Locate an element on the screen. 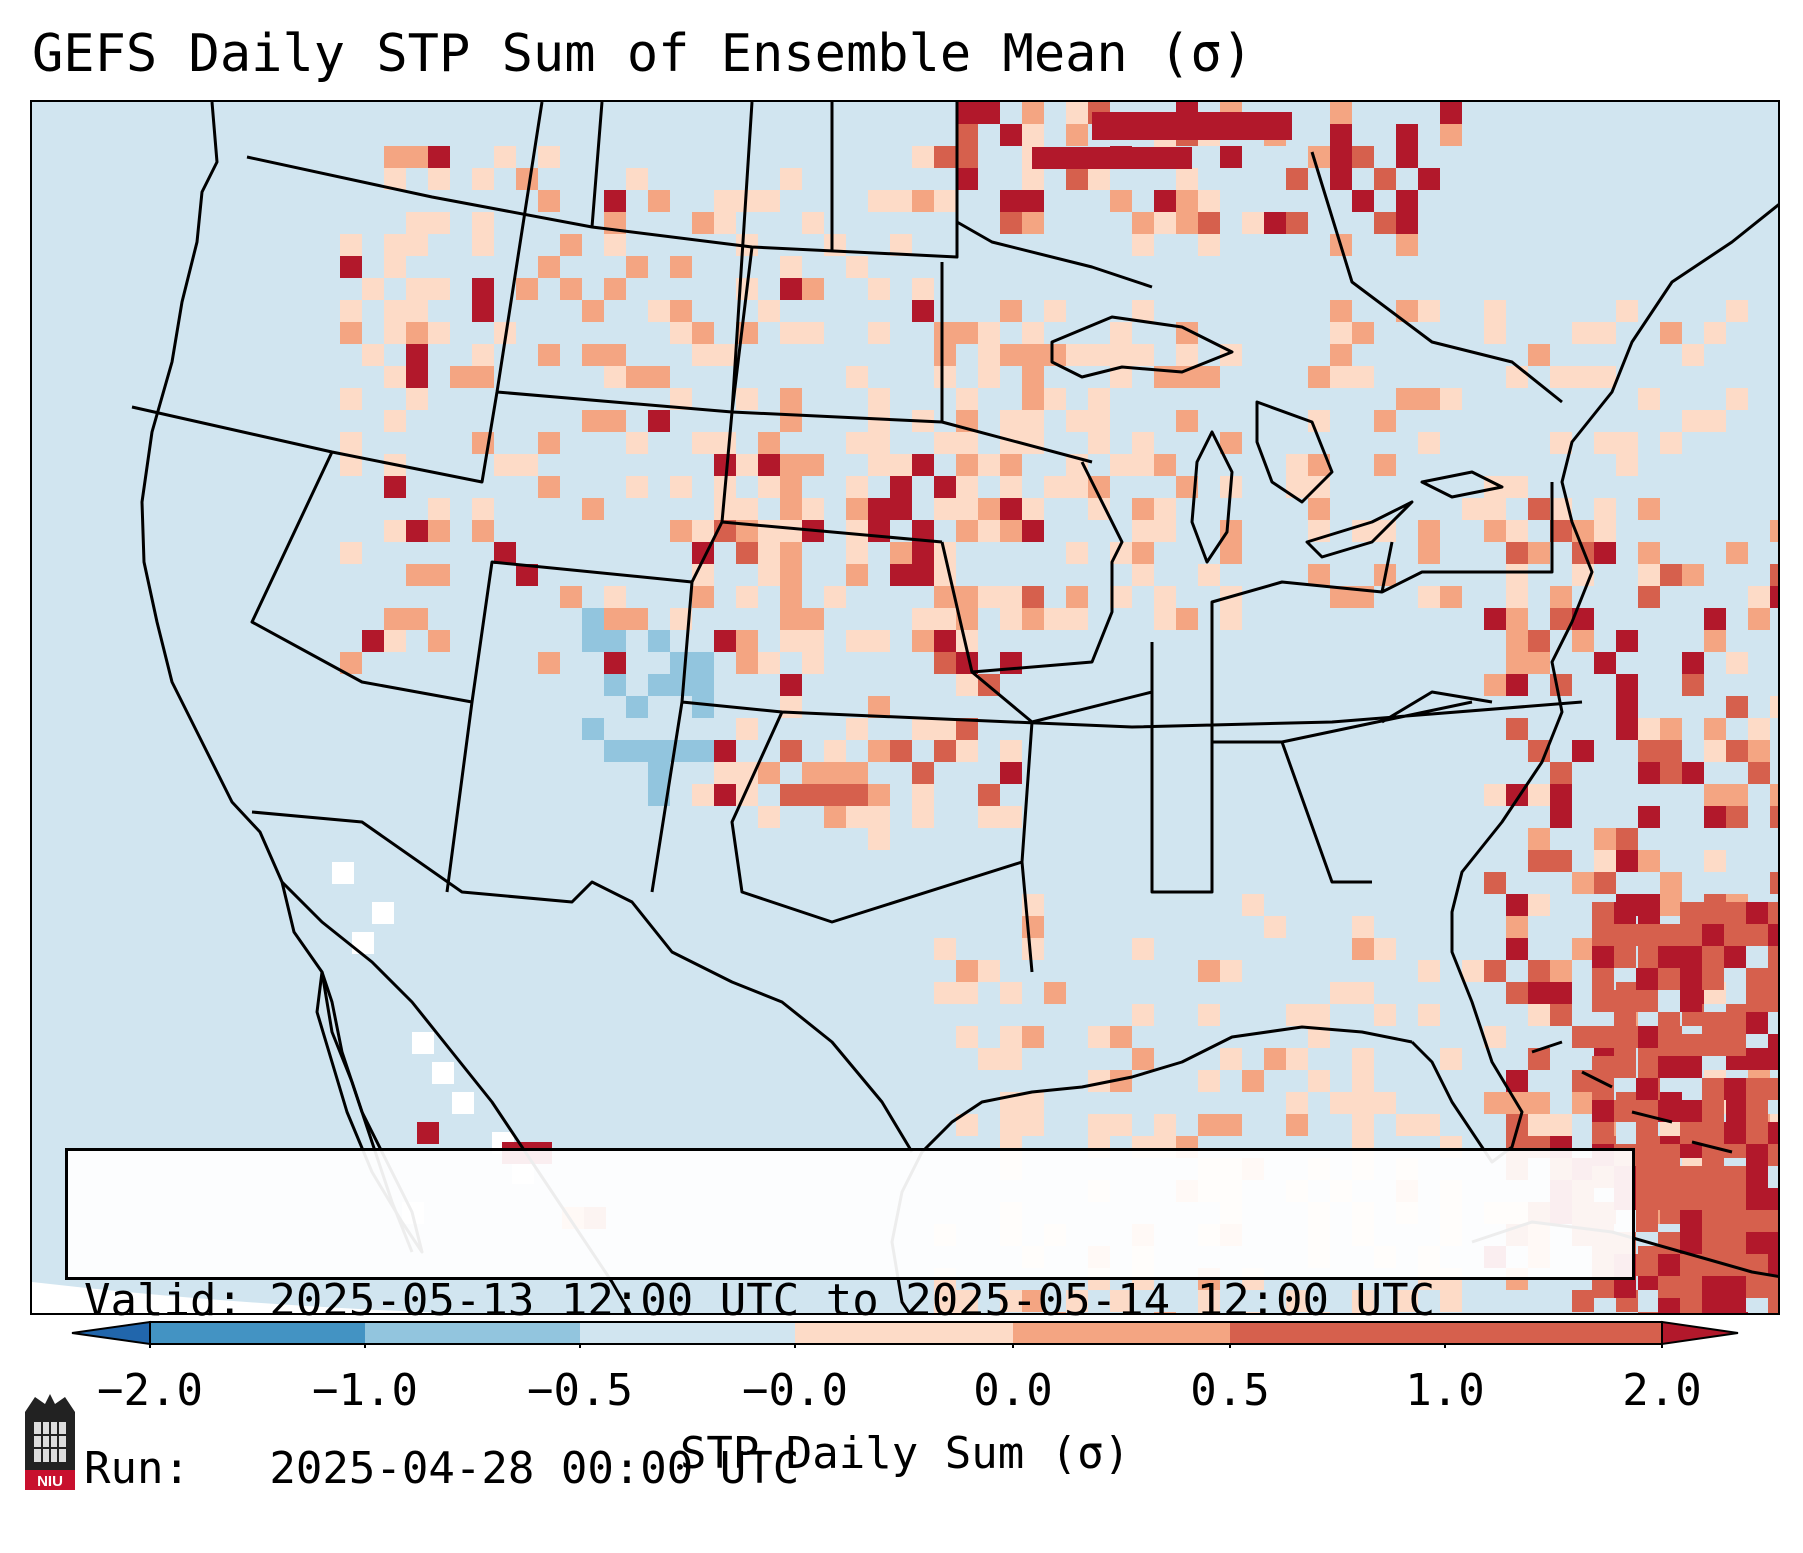 The width and height of the screenshot is (1803, 1553). colorbar-tick-label: −1.0 is located at coordinates (365, 1390).